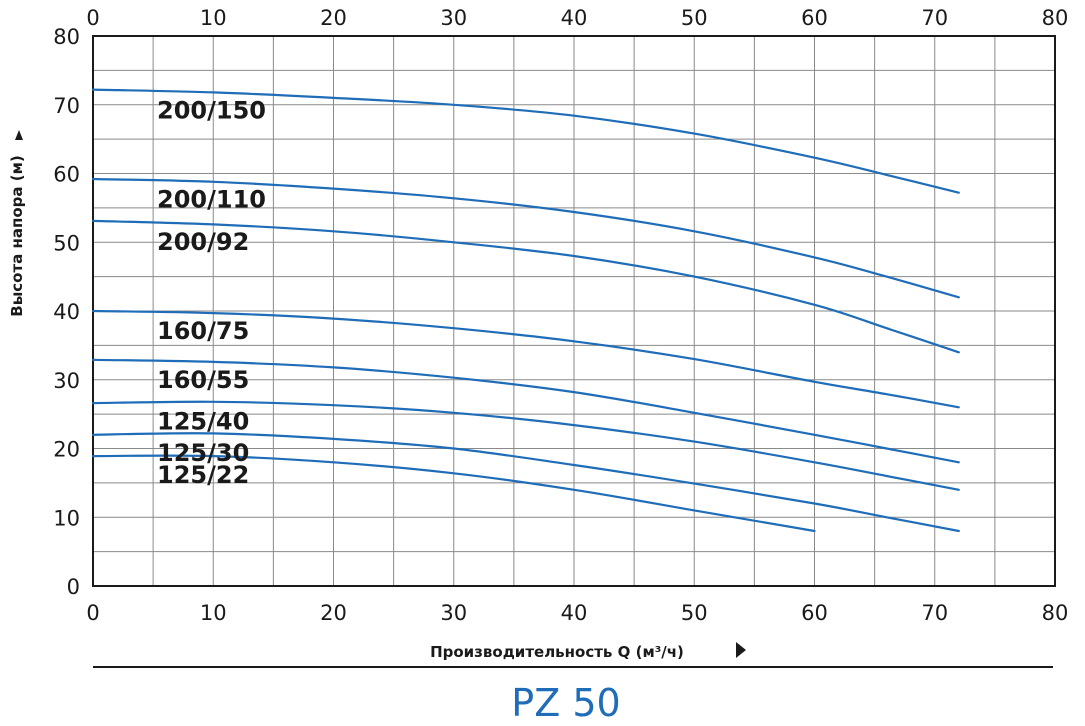  What do you see at coordinates (66, 381) in the screenshot?
I see `y-tick-label: 30` at bounding box center [66, 381].